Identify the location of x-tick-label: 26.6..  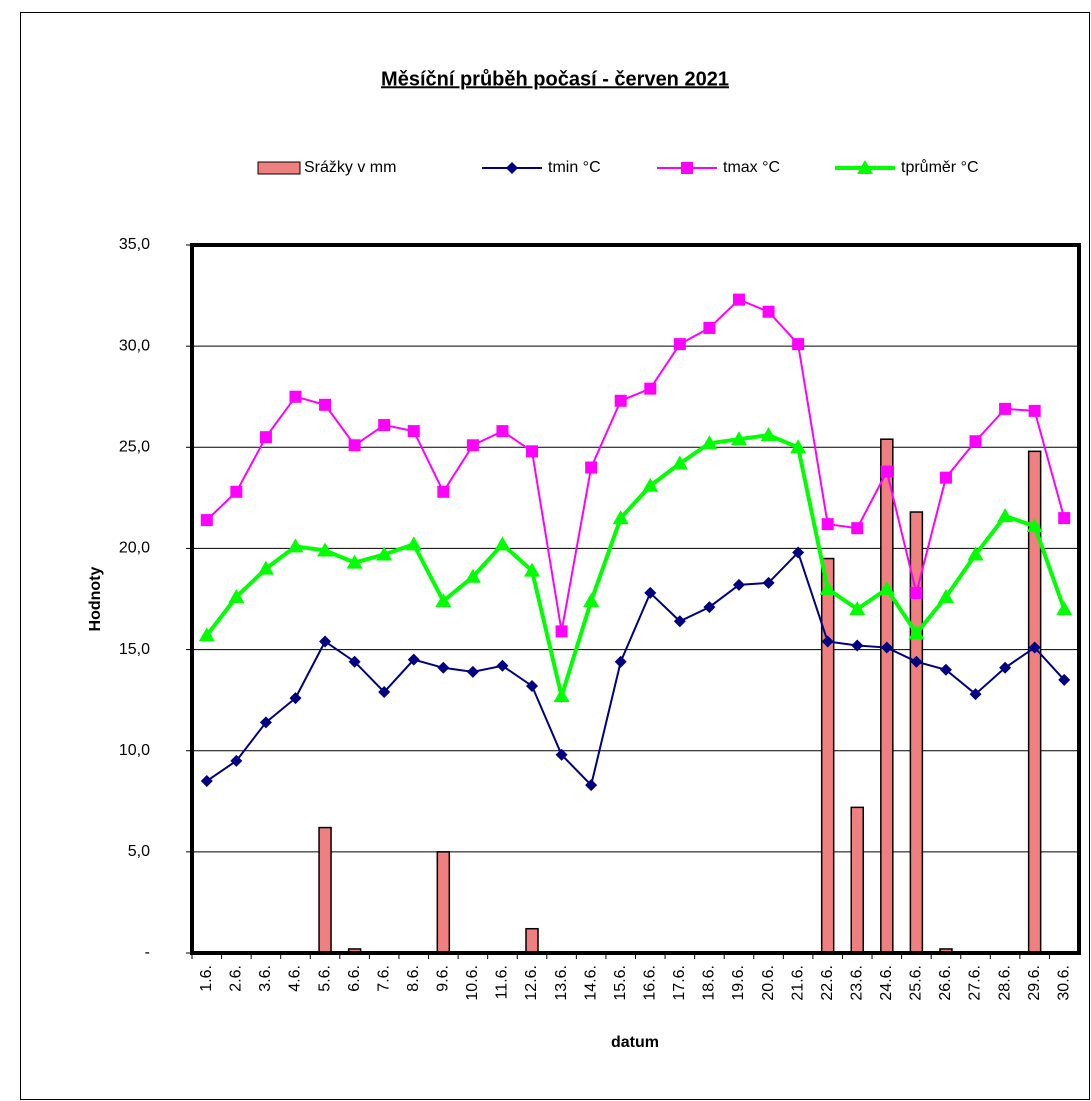
(945, 983).